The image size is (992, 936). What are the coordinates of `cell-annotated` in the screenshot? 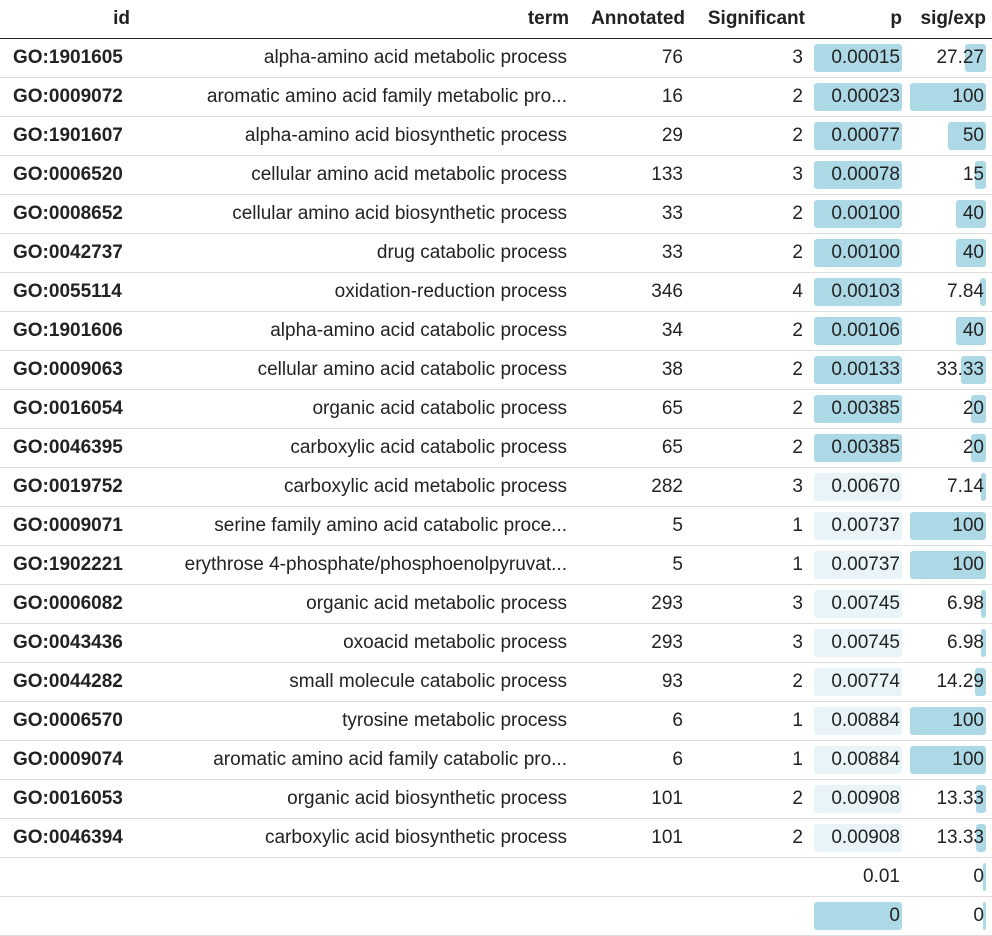 It's located at (630, 916).